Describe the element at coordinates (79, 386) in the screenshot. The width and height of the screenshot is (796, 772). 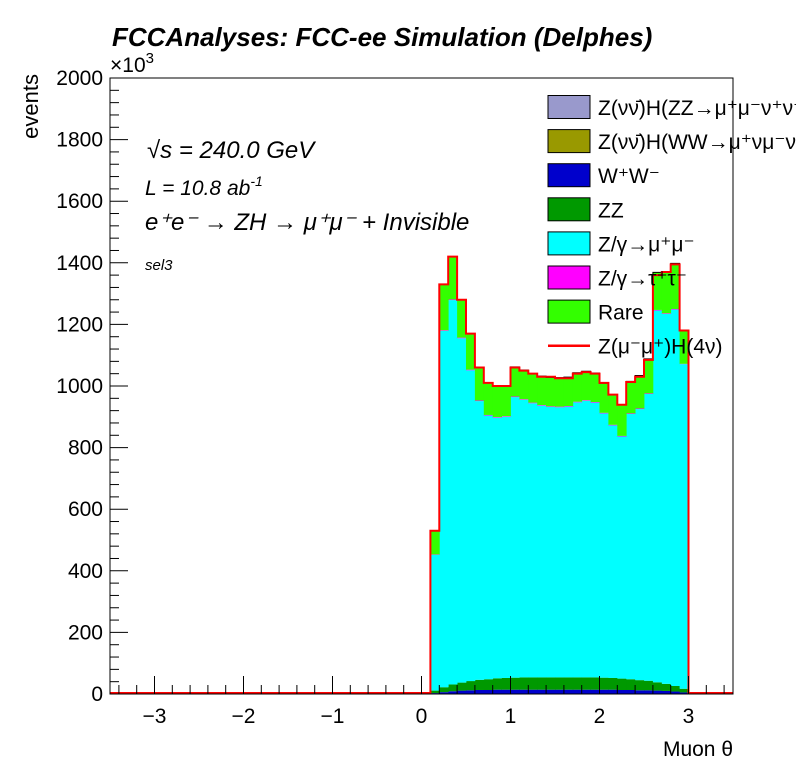
I see `y-tick-label: 1000` at that location.